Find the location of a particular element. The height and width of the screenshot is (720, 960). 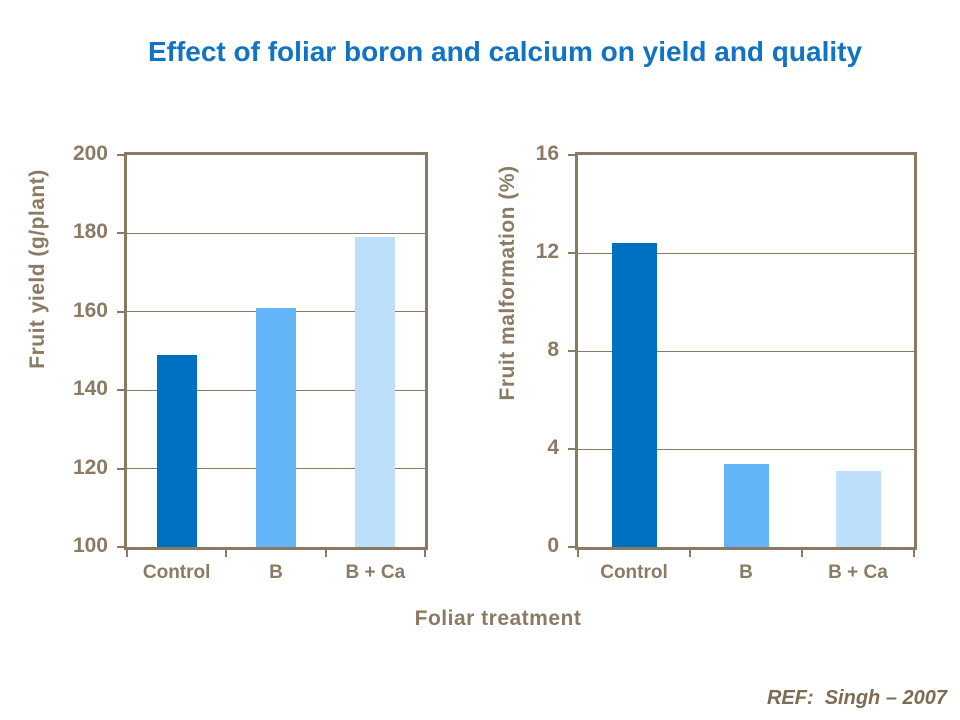

y-tick-label: 140 is located at coordinates (90, 389).